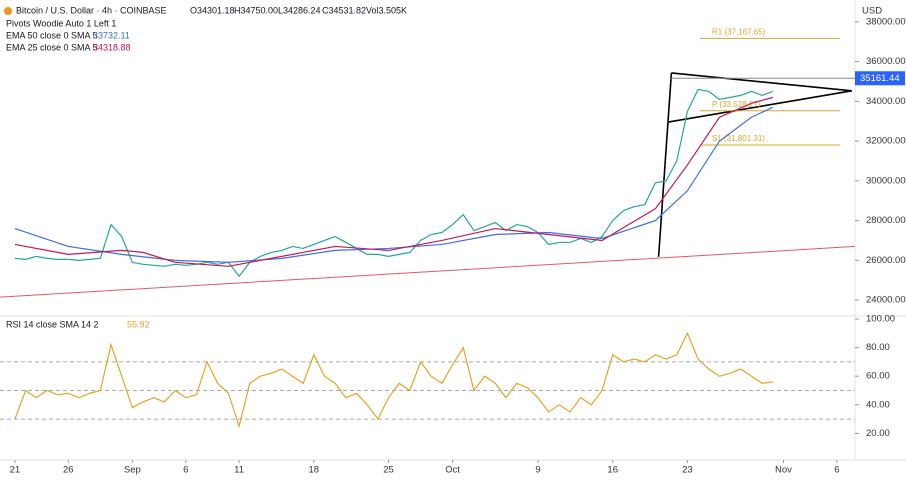  What do you see at coordinates (52, 47) in the screenshot?
I see `legend-name: EMA 25 close 0 SMA 5` at bounding box center [52, 47].